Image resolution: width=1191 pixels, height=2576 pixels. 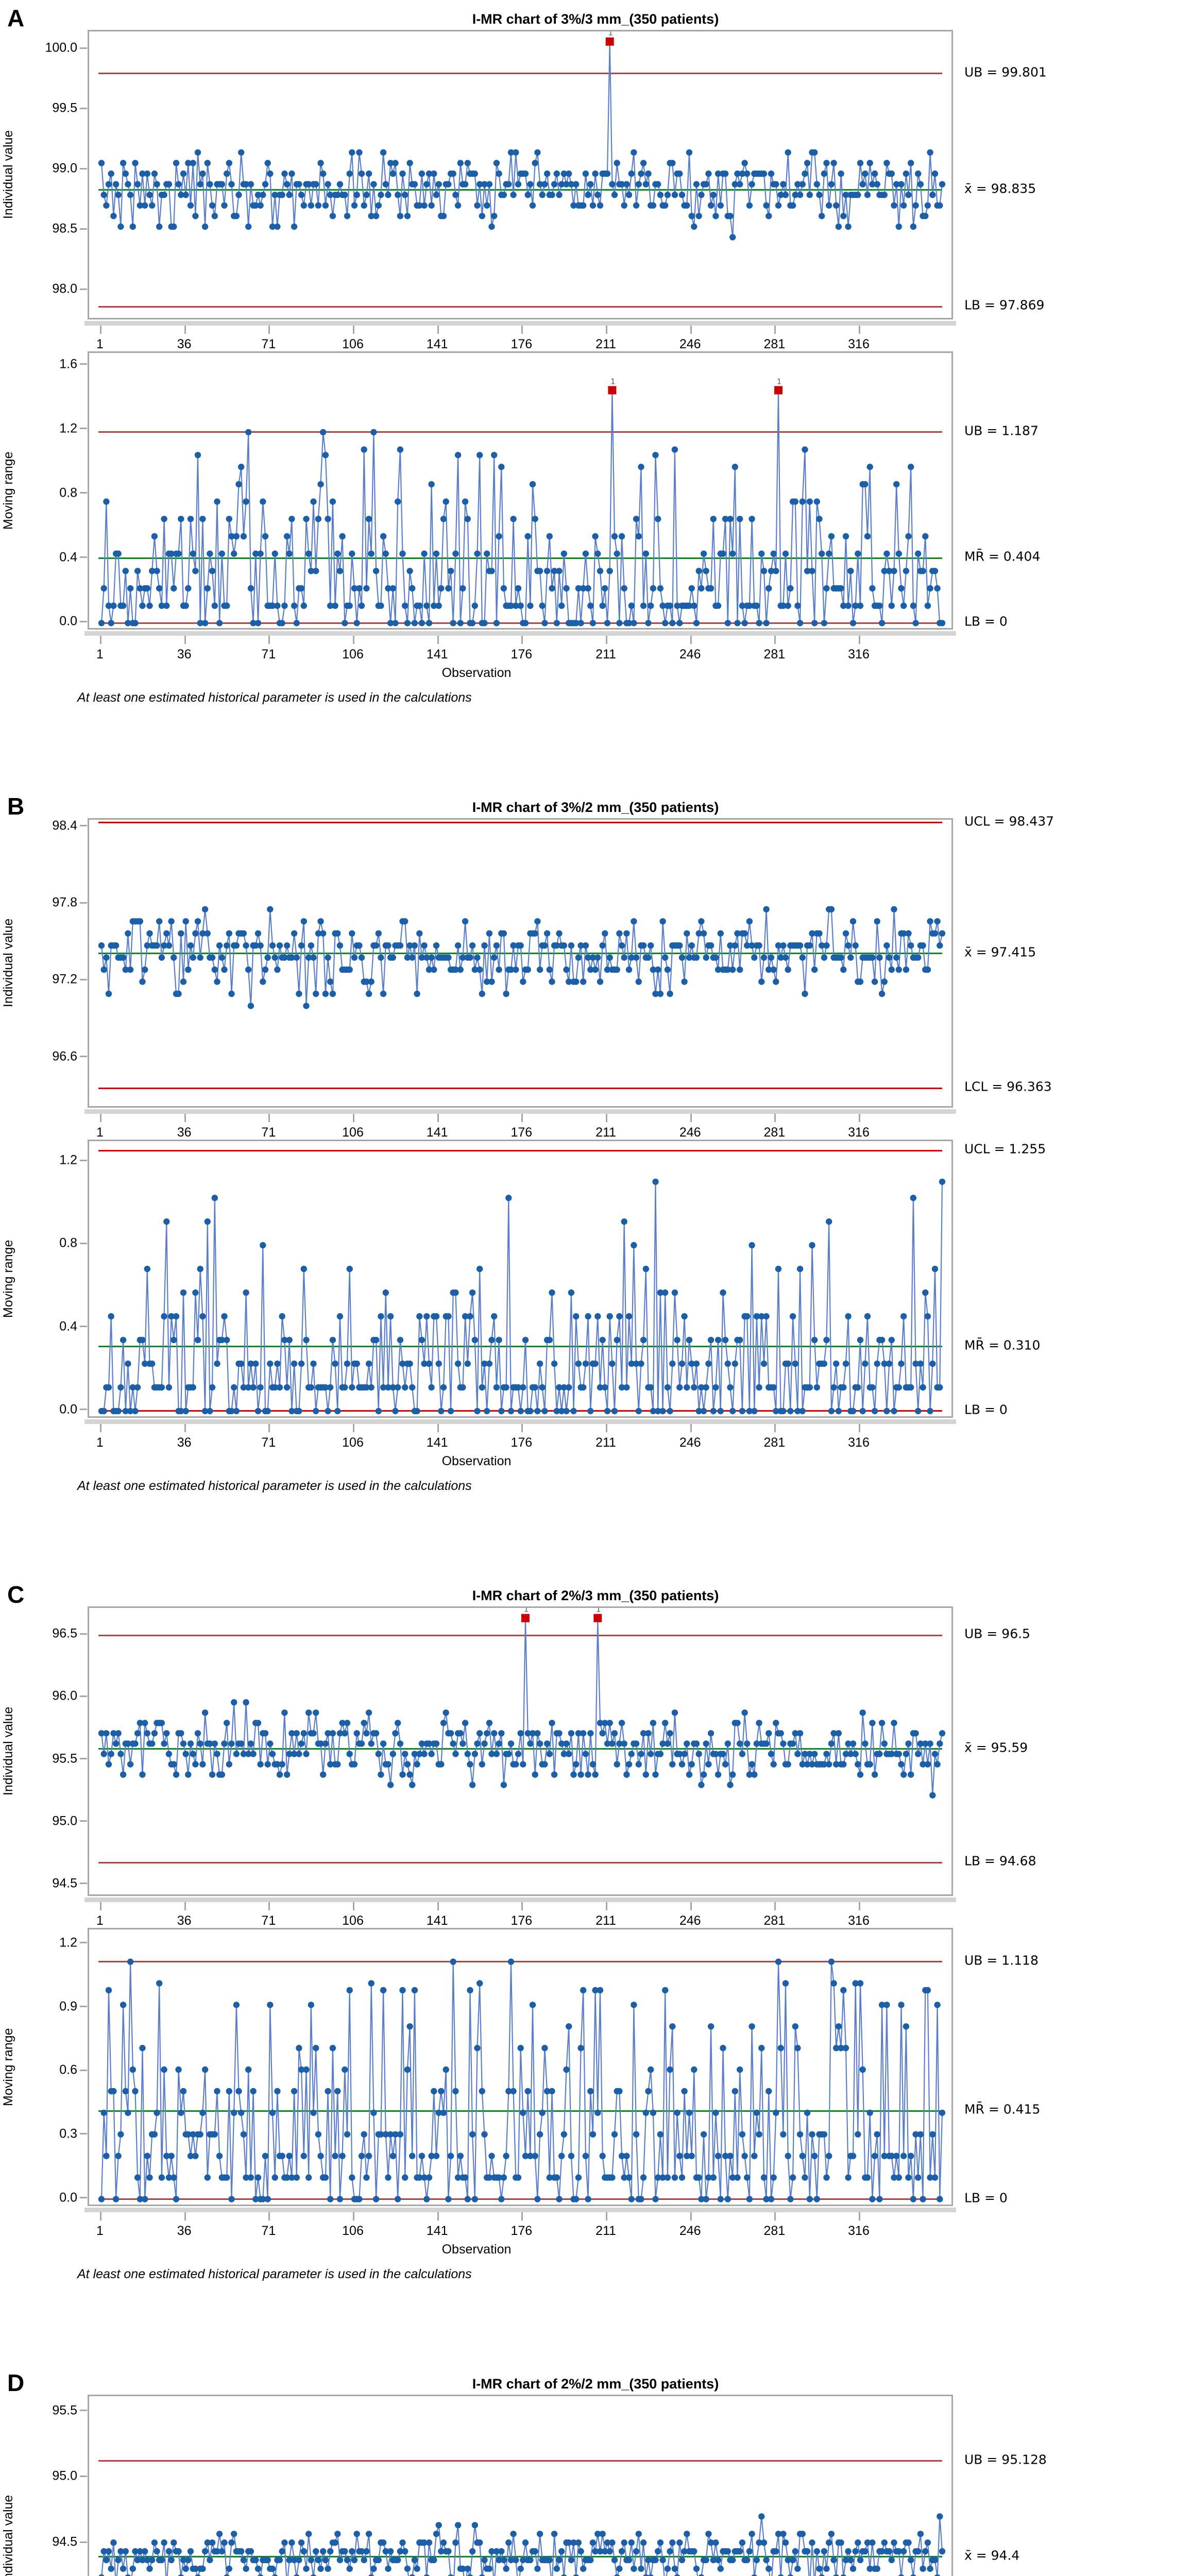 What do you see at coordinates (68, 492) in the screenshot?
I see `y-axis-tick-label: 0.8` at bounding box center [68, 492].